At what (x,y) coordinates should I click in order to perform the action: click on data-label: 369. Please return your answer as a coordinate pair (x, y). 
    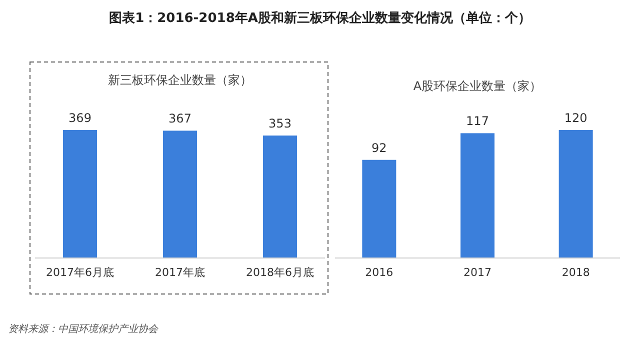
    Looking at the image, I should click on (80, 118).